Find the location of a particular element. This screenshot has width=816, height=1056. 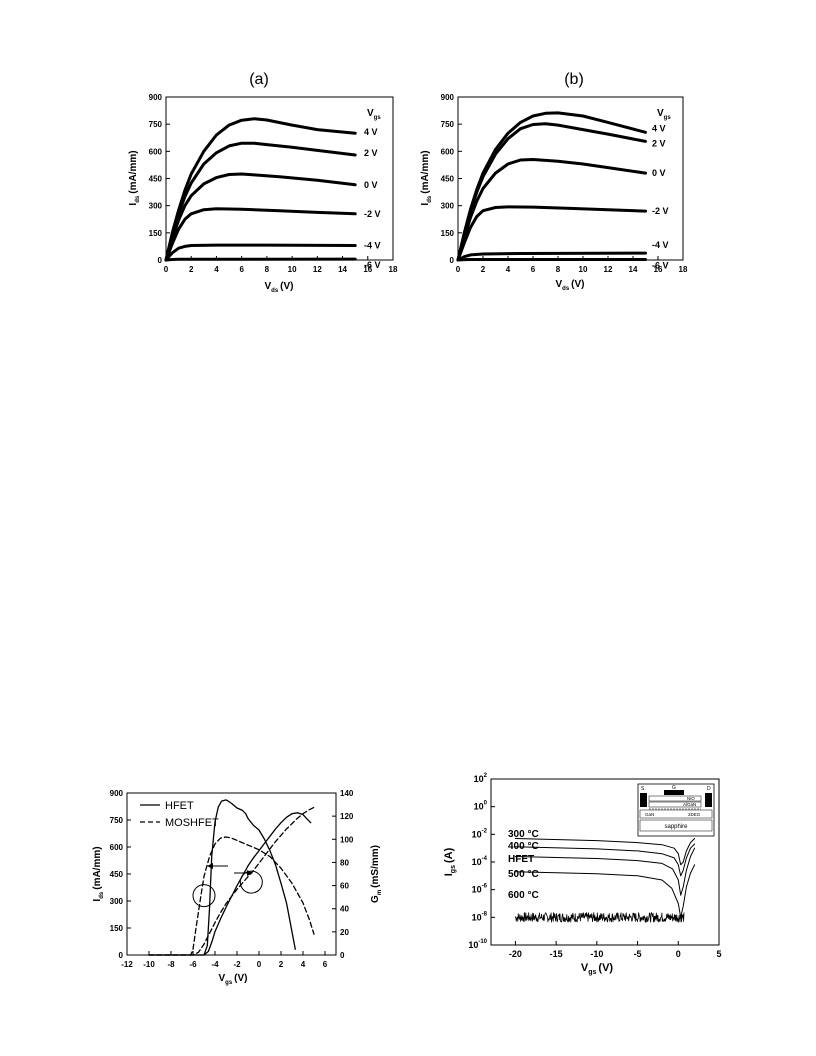

y2-tick-label: 100 is located at coordinates (347, 839).